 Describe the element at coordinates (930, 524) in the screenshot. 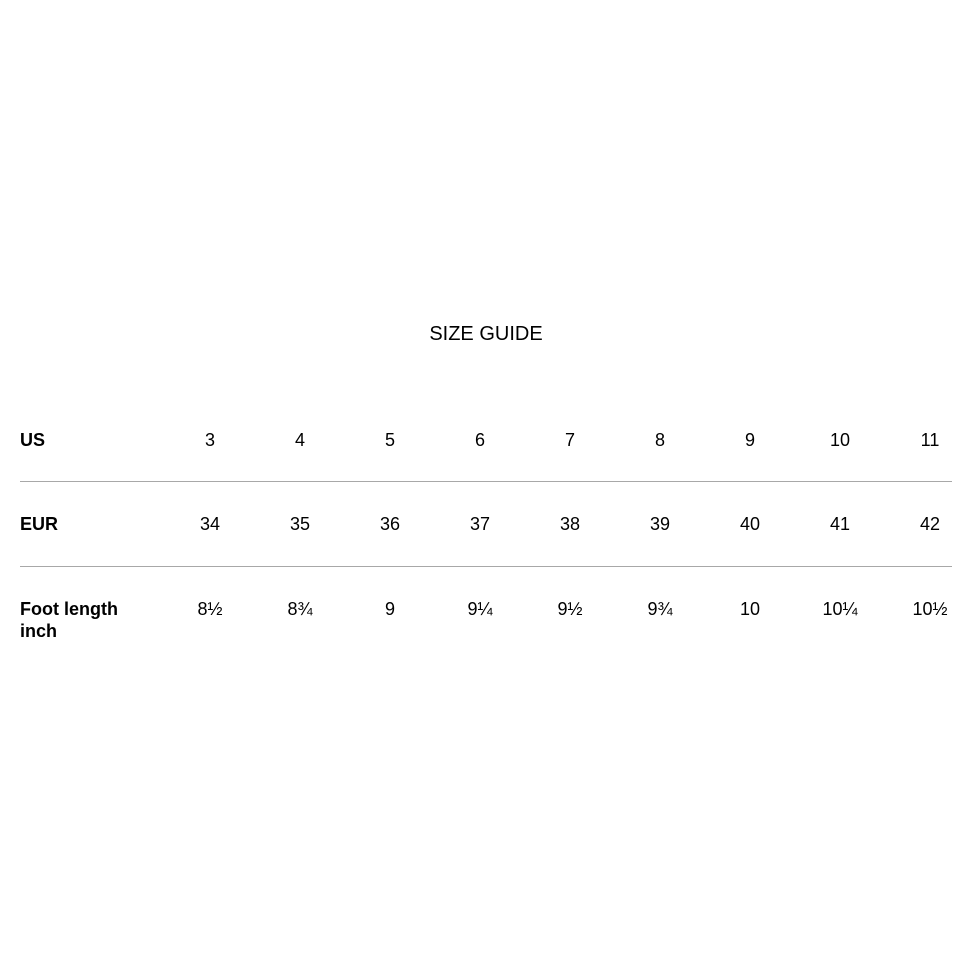

I see `table-cell: 42` at that location.